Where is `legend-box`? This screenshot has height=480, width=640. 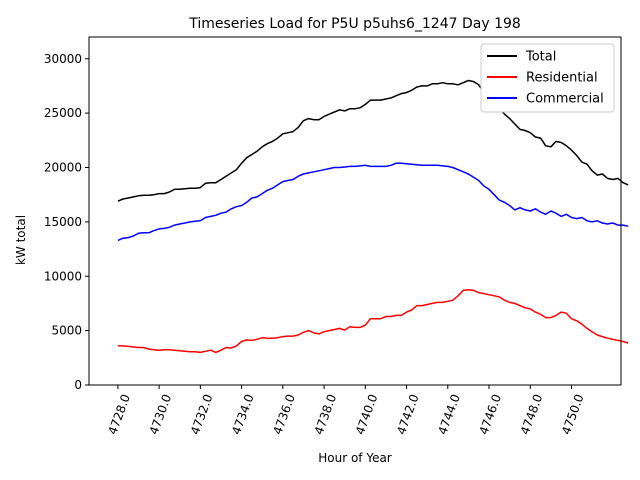
legend-box is located at coordinates (547, 78).